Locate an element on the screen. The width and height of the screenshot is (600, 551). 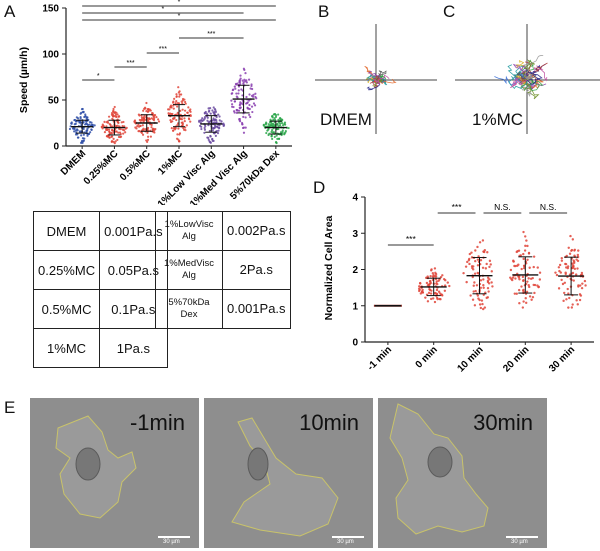
medium-cell: 1%LowVisc Alg is located at coordinates (189, 231).